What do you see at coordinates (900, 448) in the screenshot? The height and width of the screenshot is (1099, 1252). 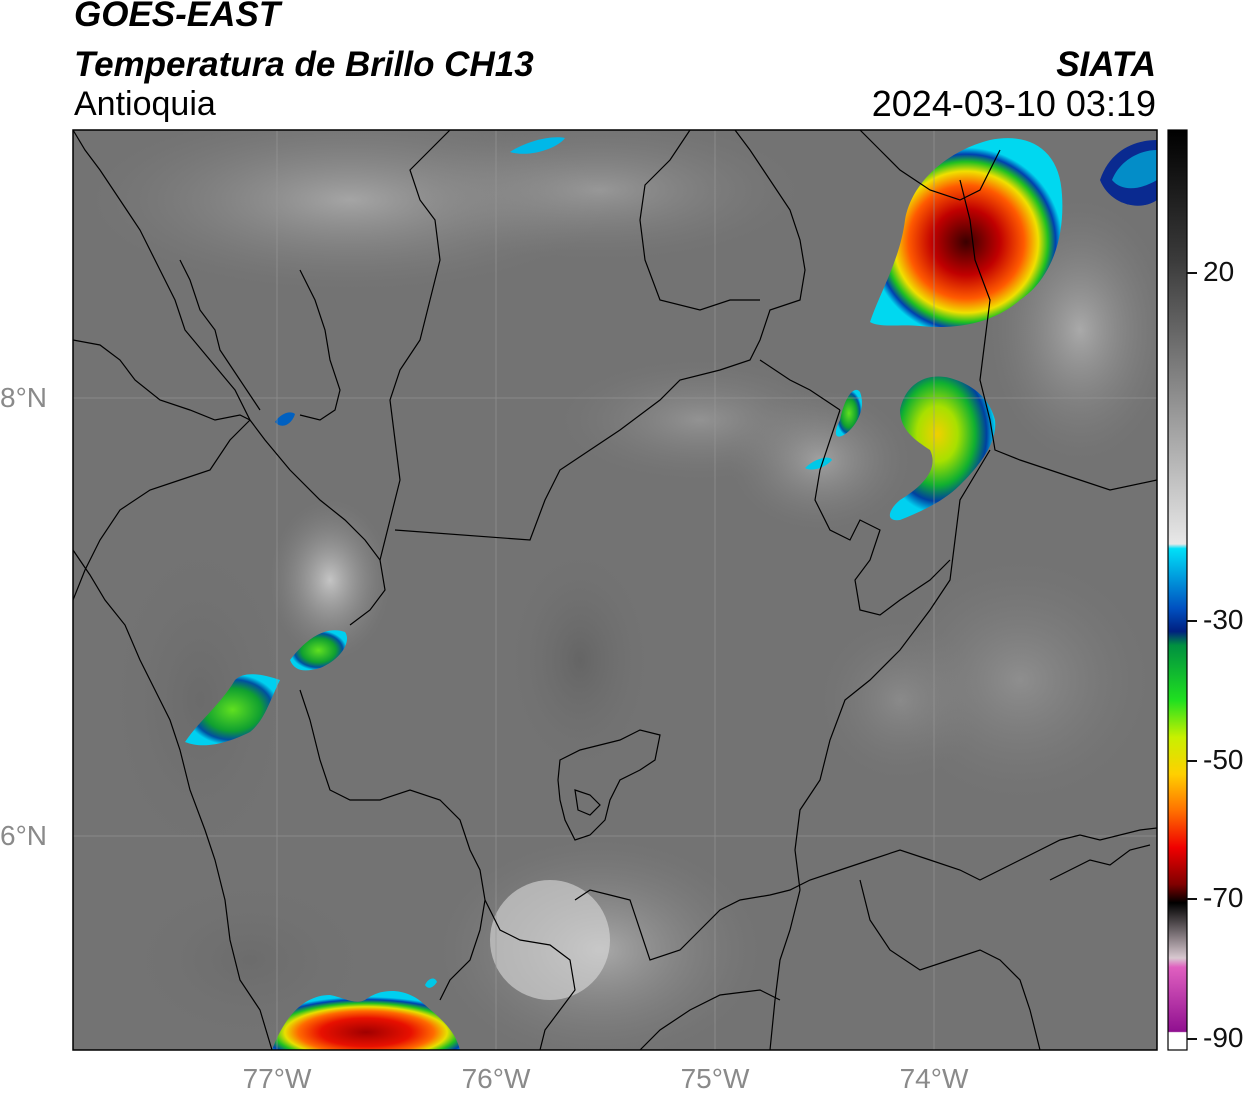 I see `storm-cell-east` at bounding box center [900, 448].